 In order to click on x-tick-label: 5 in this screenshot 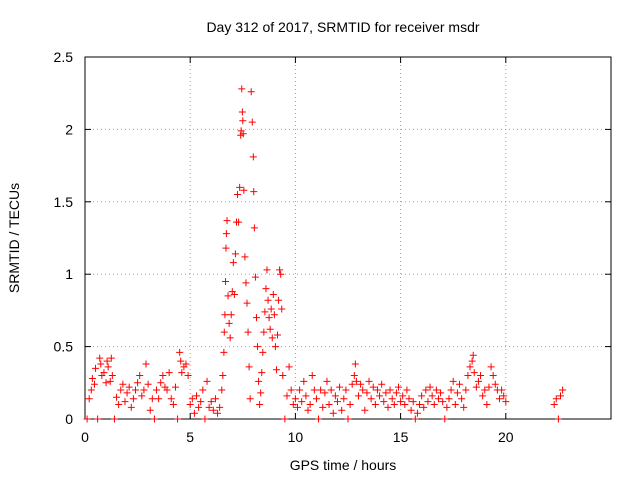, I will do `click(190, 437)`.